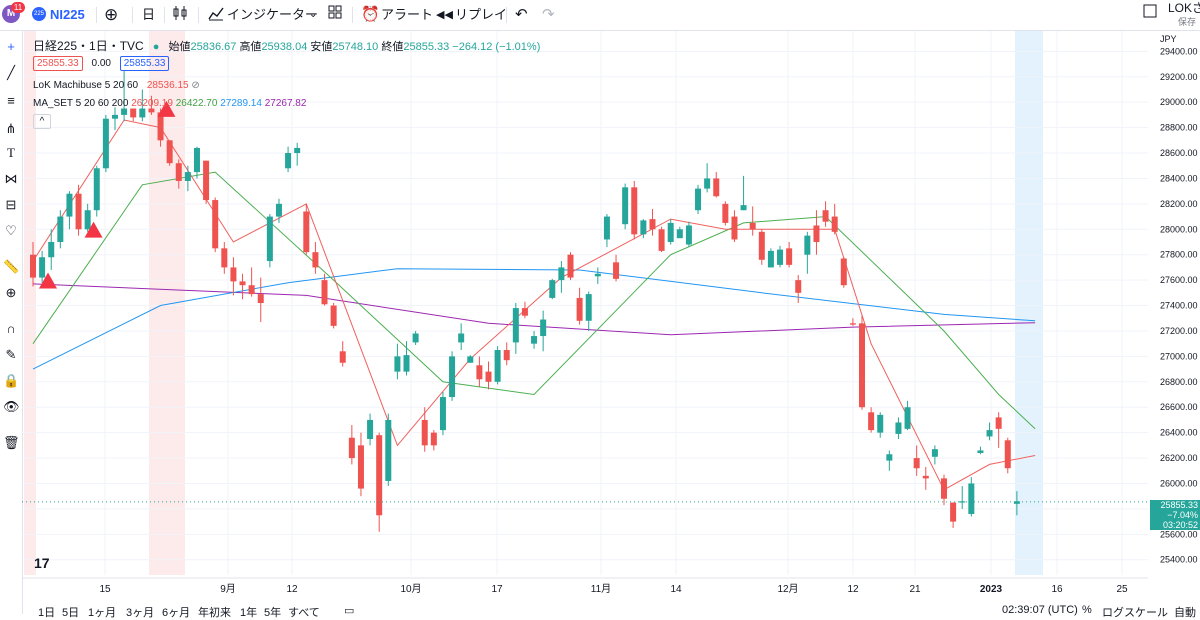 The height and width of the screenshot is (620, 1200). I want to click on layout-grid-icon, so click(335, 15).